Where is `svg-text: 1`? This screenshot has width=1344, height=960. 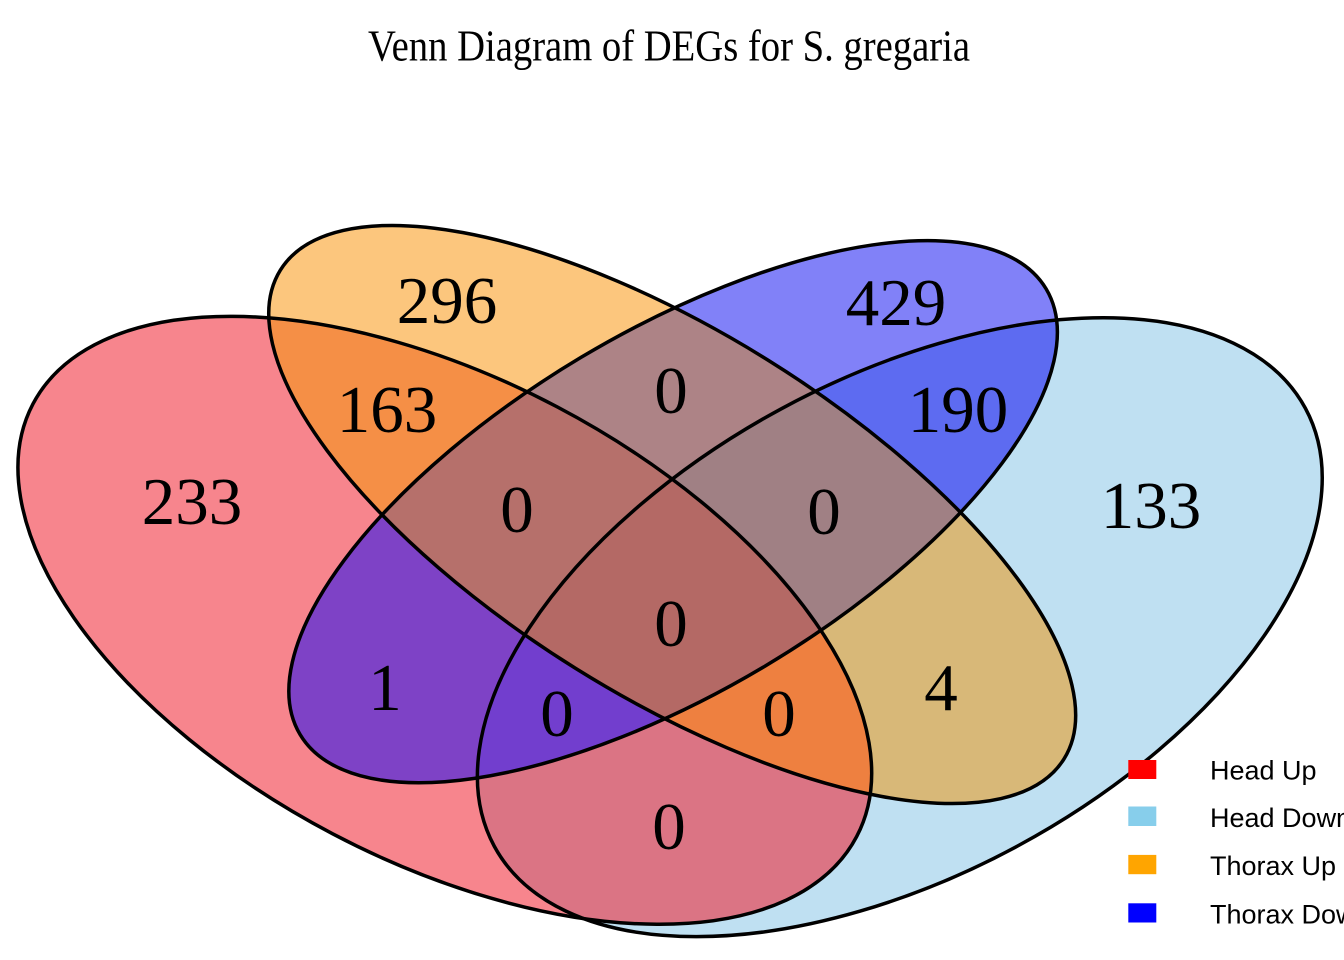 svg-text: 1 is located at coordinates (385, 688).